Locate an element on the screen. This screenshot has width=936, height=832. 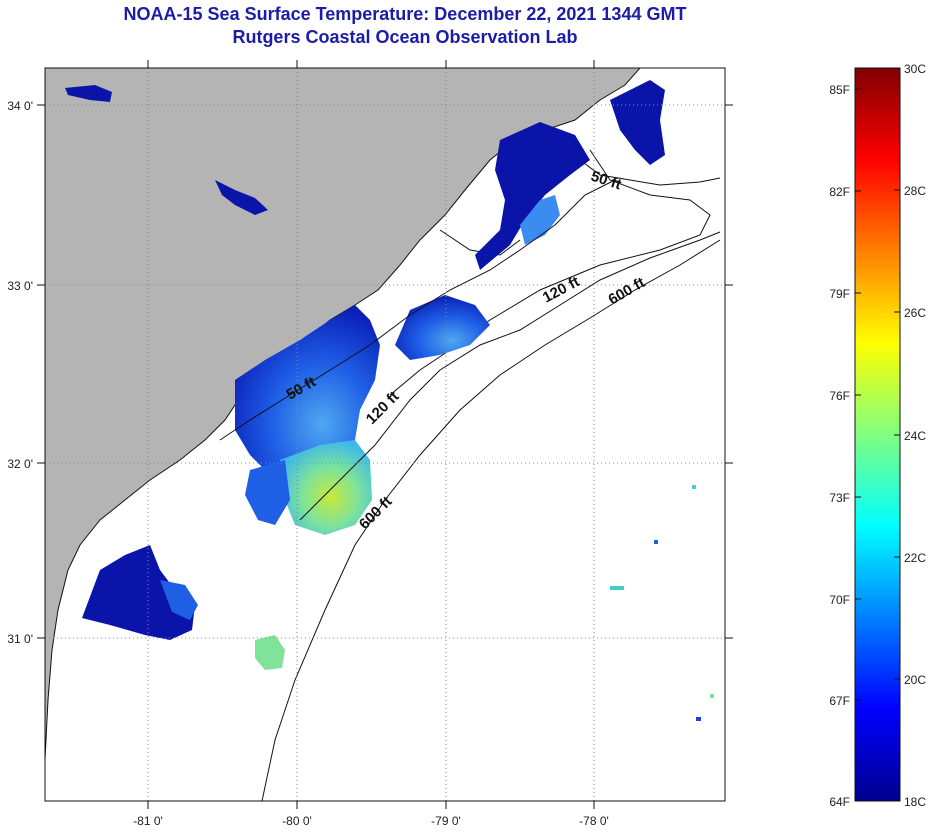
sst-patch-south-edge is located at coordinates (179, 600).